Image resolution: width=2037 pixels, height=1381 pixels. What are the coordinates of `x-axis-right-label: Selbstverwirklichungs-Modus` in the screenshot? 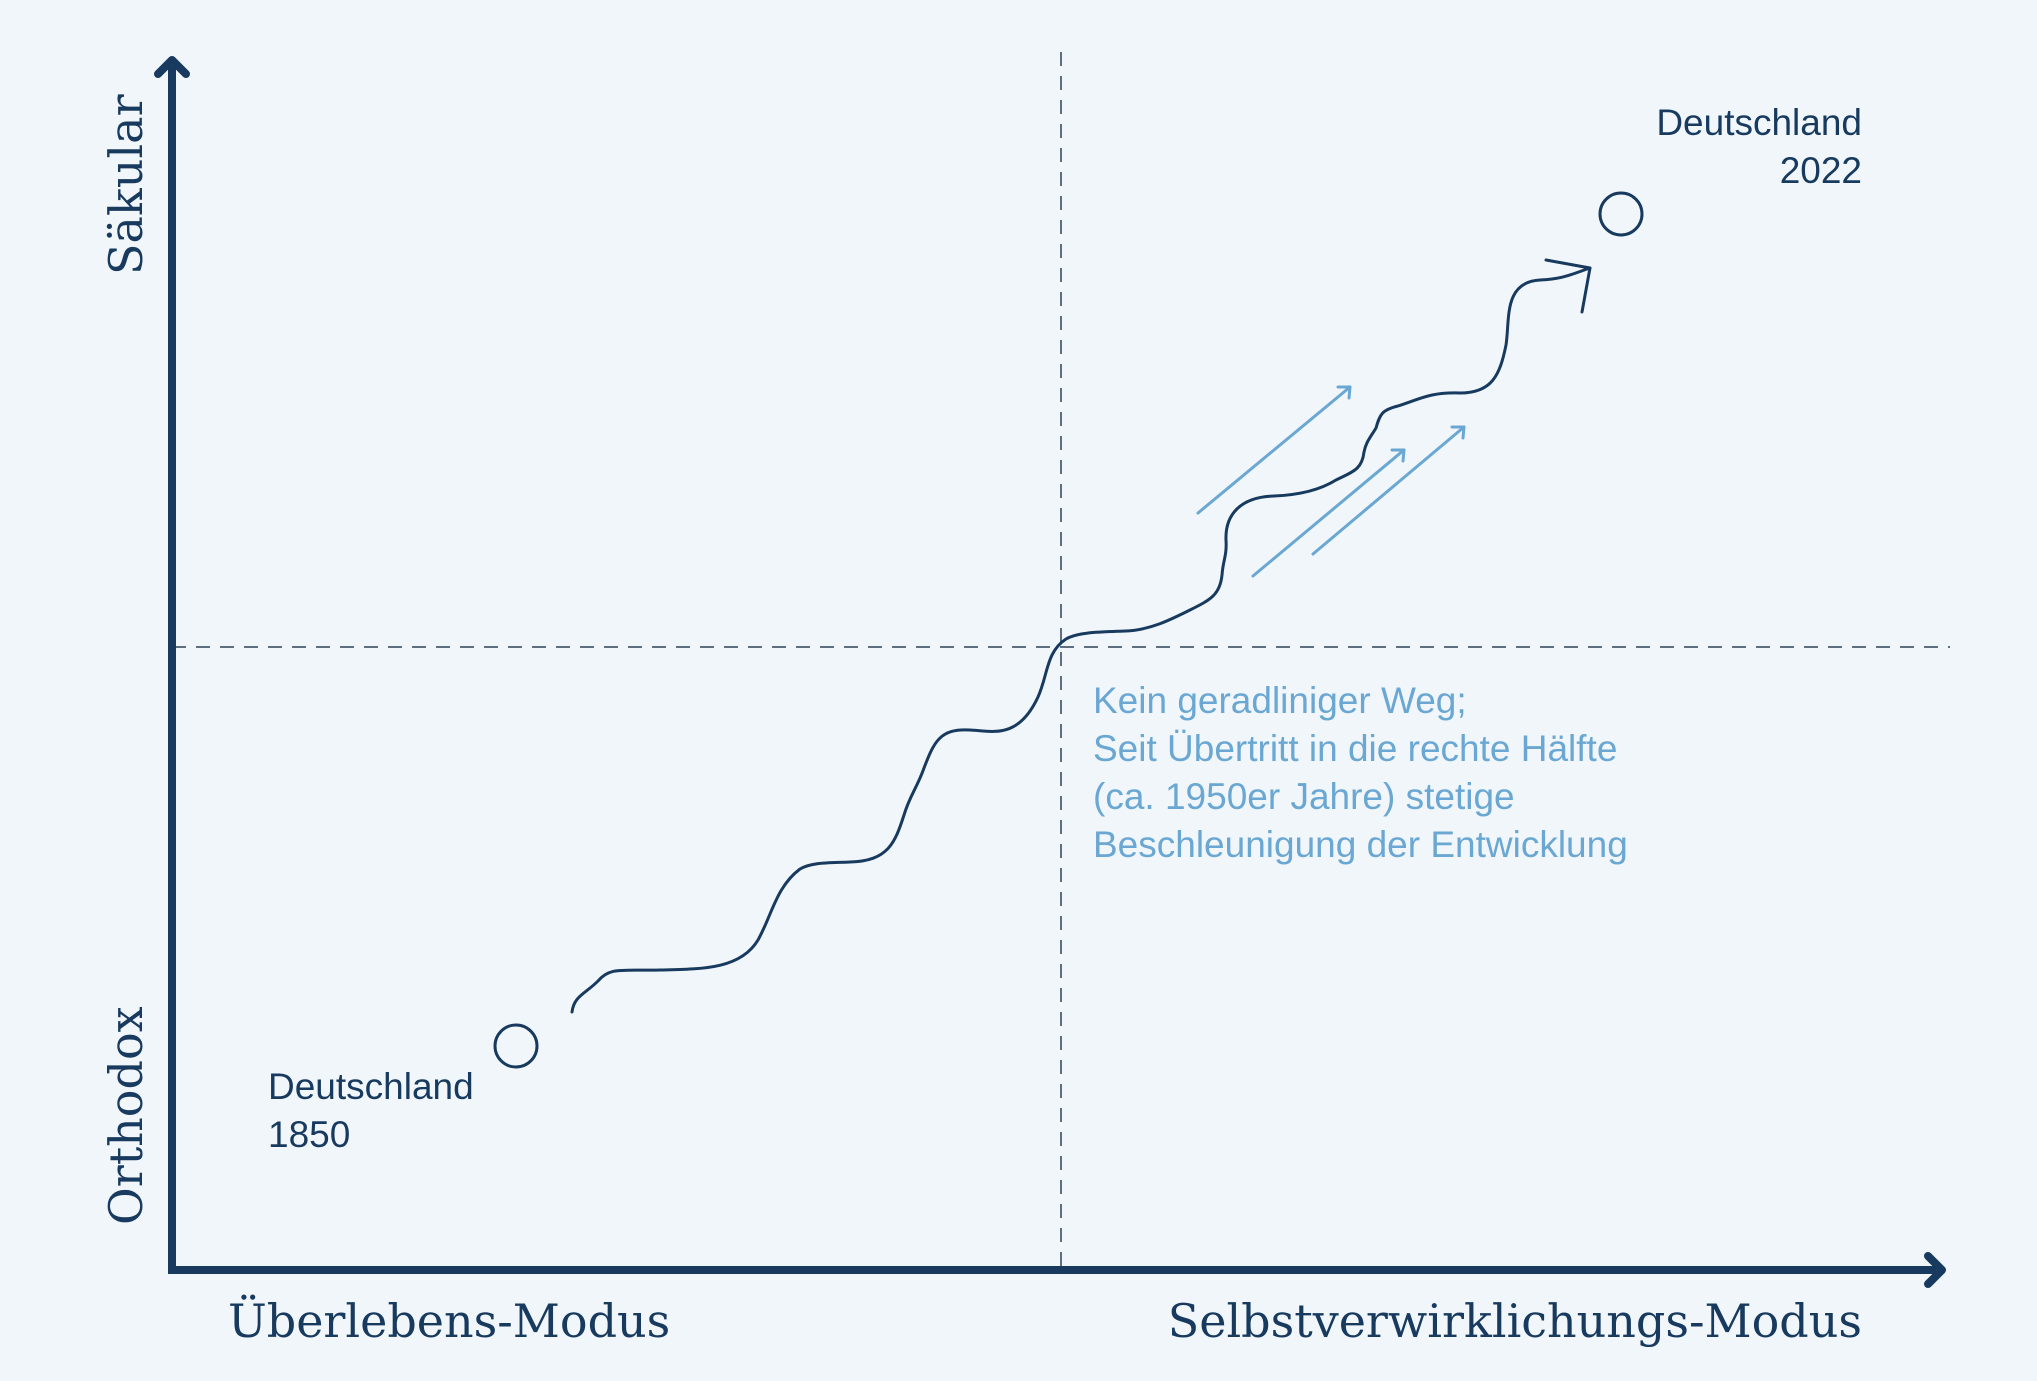 It's located at (1515, 1321).